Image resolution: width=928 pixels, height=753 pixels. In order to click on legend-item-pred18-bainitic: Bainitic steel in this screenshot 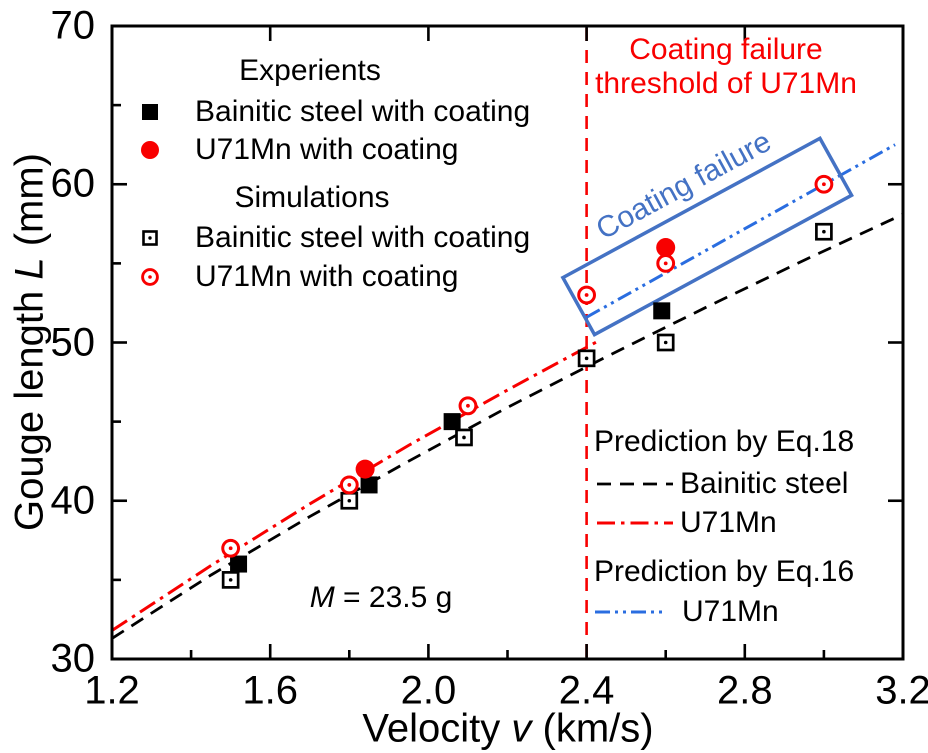, I will do `click(722, 484)`.